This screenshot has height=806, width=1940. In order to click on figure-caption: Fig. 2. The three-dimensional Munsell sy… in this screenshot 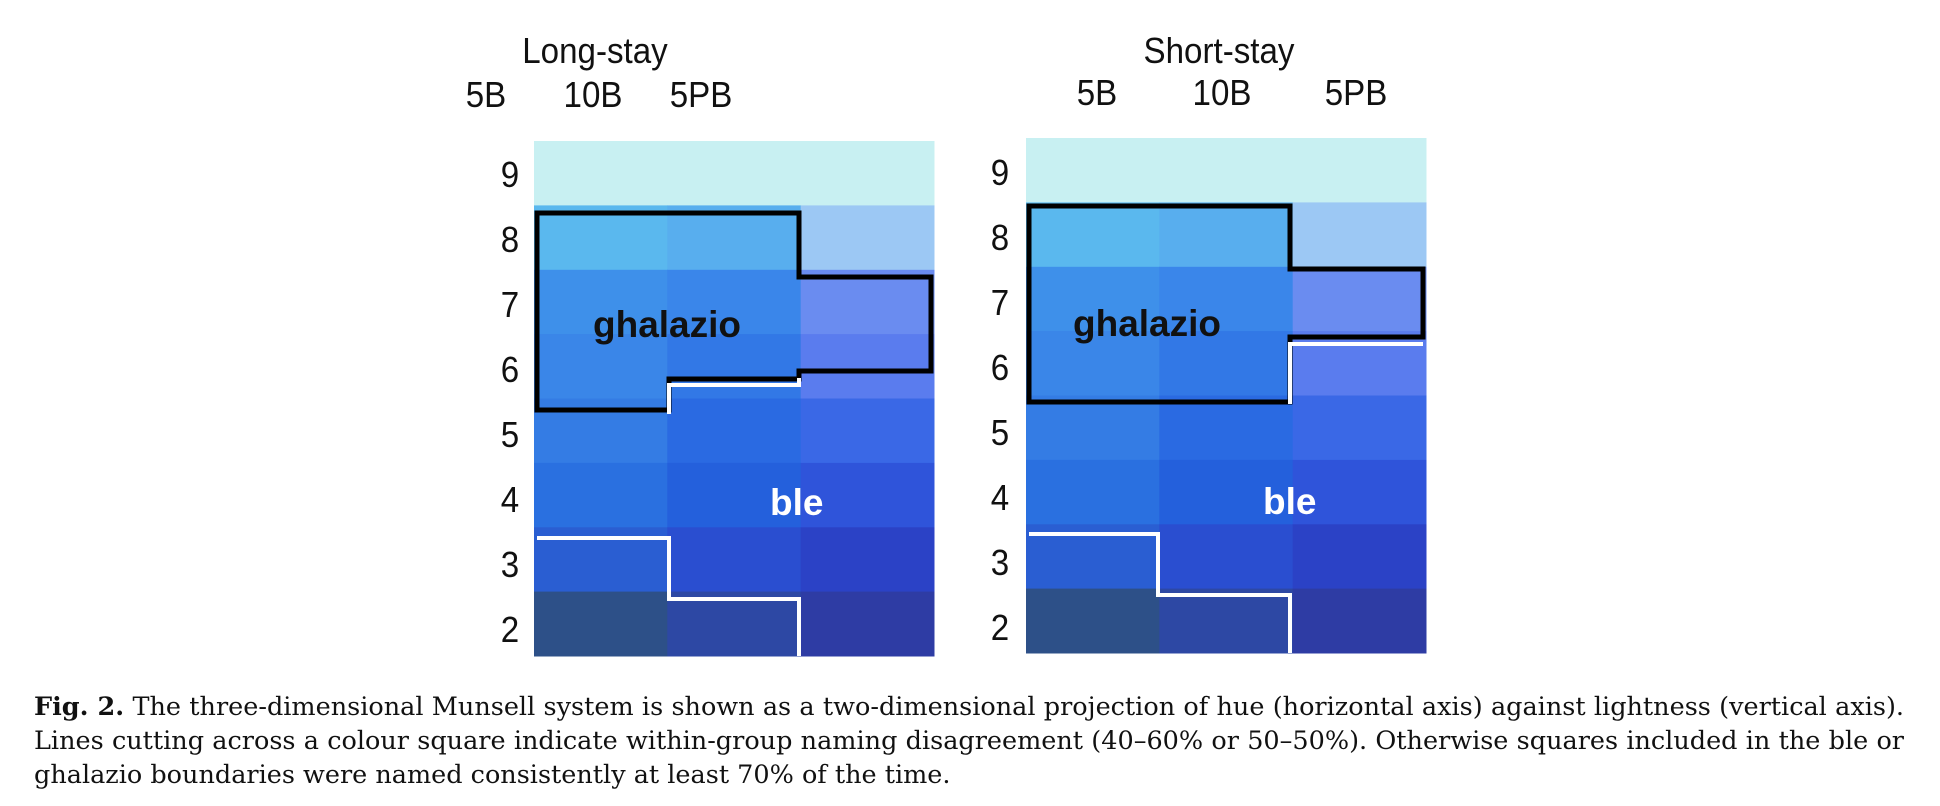, I will do `click(969, 741)`.